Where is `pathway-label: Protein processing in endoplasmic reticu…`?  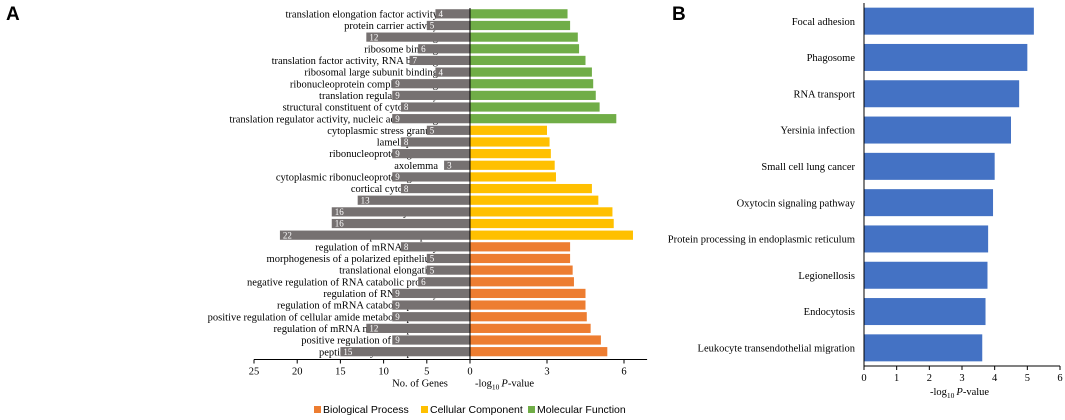
pathway-label: Protein processing in endoplasmic reticu… is located at coordinates (761, 240).